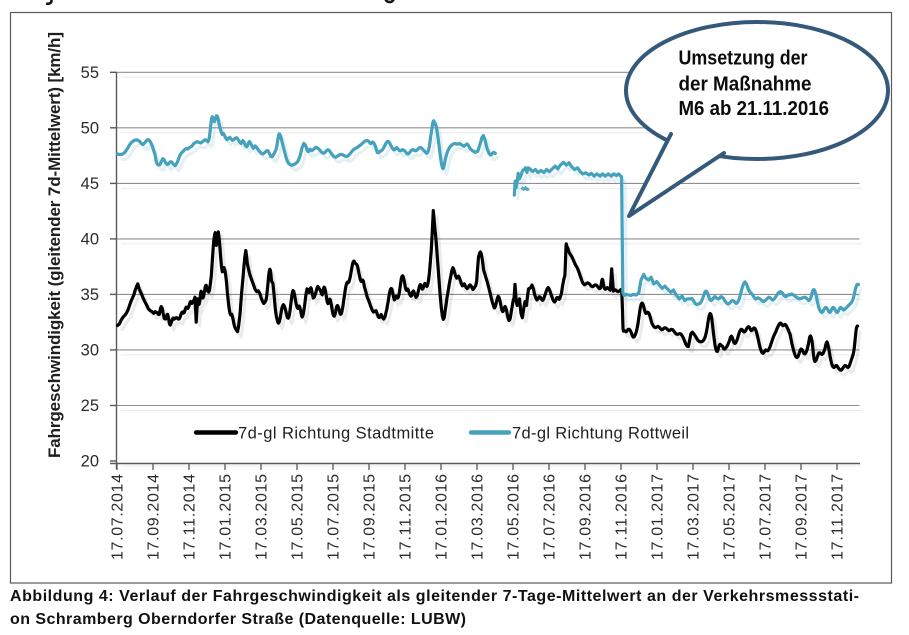  What do you see at coordinates (478, 517) in the screenshot?
I see `svg-text: 17.03.2016` at bounding box center [478, 517].